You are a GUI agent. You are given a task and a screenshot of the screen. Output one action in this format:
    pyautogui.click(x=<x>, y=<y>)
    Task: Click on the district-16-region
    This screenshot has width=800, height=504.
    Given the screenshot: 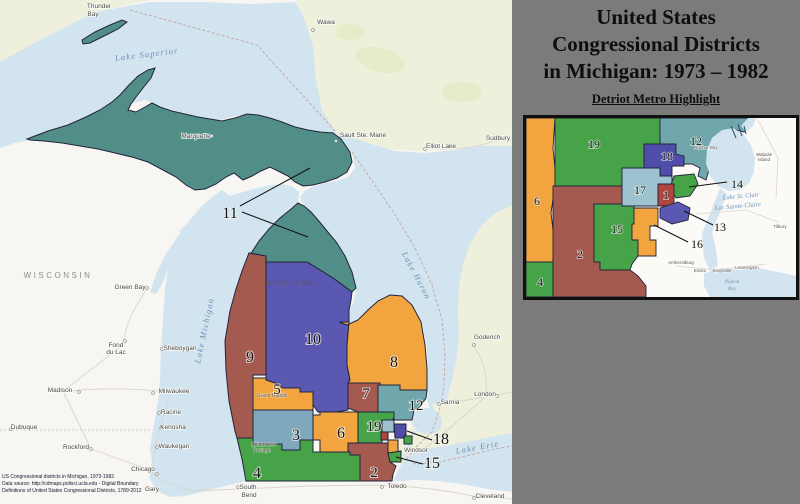 What is the action you would take?
    pyautogui.click(x=393, y=446)
    